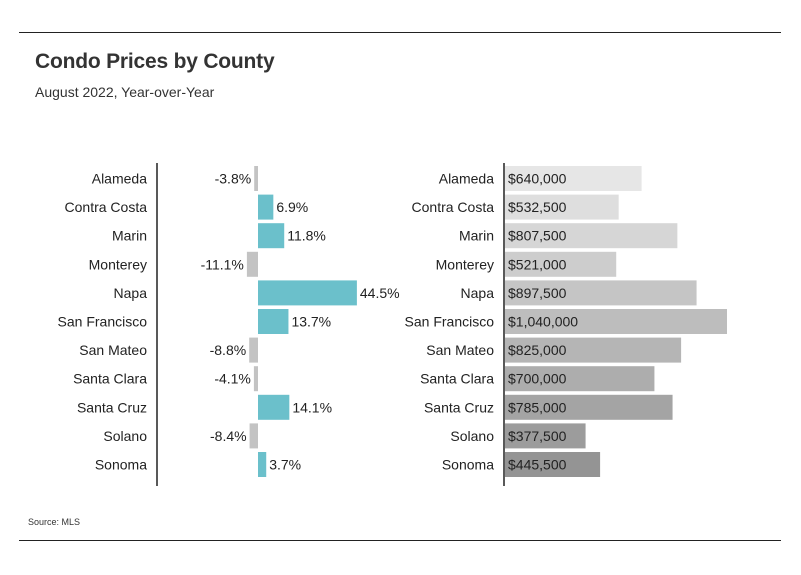 The image size is (801, 575). Describe the element at coordinates (400, 32) in the screenshot. I see `top-rule` at that location.